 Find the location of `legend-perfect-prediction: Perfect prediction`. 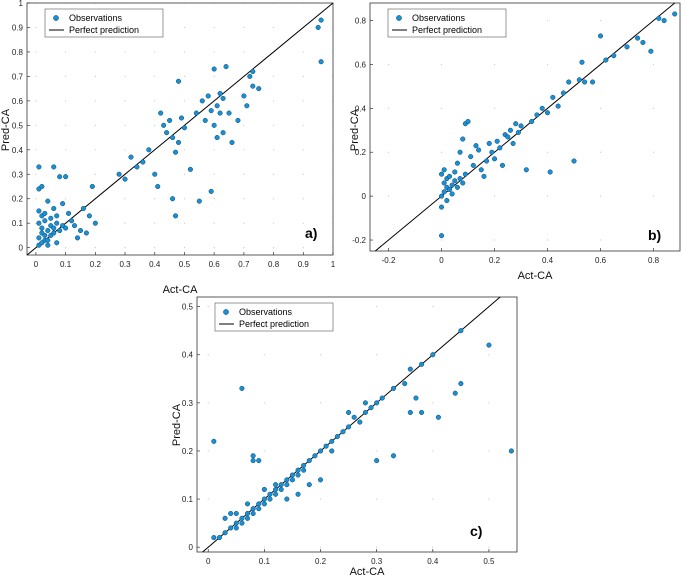

legend-perfect-prediction: Perfect prediction is located at coordinates (274, 324).